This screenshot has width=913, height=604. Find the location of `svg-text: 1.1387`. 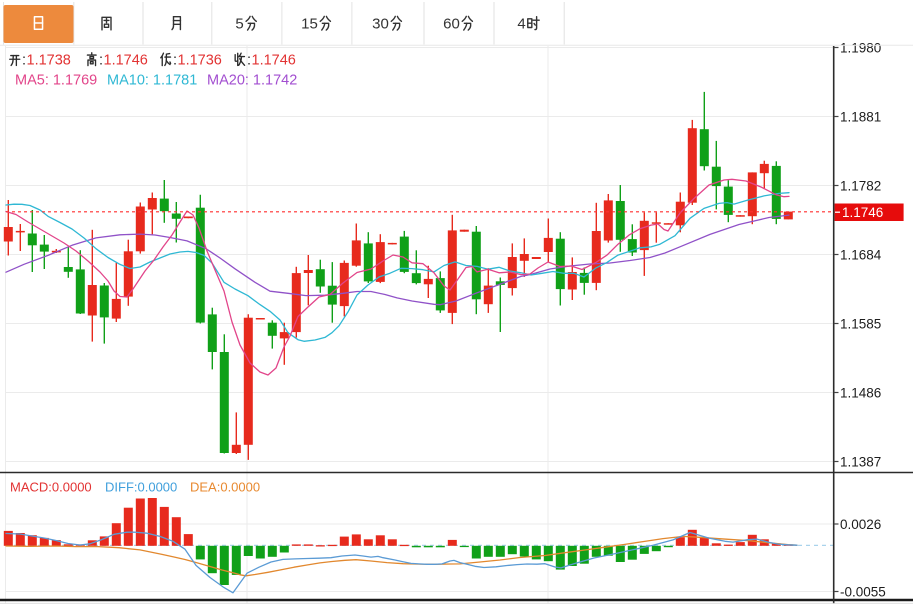

svg-text: 1.1387 is located at coordinates (860, 461).